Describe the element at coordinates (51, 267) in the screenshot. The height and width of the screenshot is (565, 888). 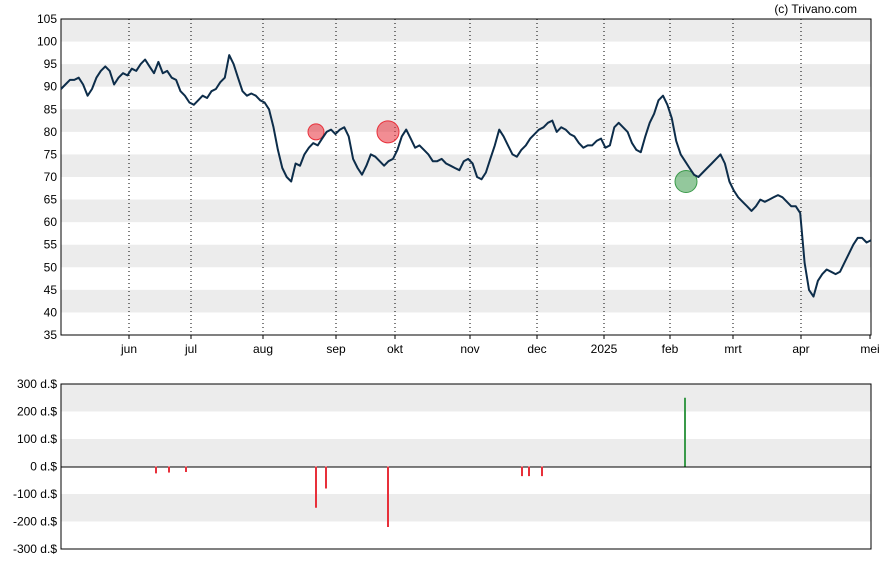
I see `price-y-tick-label: 50` at that location.